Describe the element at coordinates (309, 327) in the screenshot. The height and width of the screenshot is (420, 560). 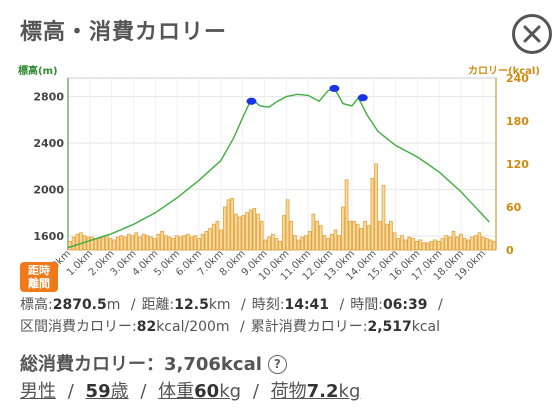
I see `cumulative-calorie-label: 累計消費カロリー:` at that location.